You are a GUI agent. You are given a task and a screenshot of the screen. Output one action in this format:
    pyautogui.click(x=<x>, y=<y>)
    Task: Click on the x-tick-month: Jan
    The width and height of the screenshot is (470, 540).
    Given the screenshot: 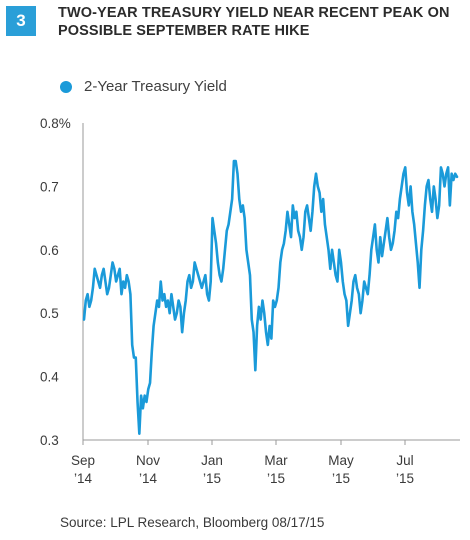 What is the action you would take?
    pyautogui.click(x=212, y=460)
    